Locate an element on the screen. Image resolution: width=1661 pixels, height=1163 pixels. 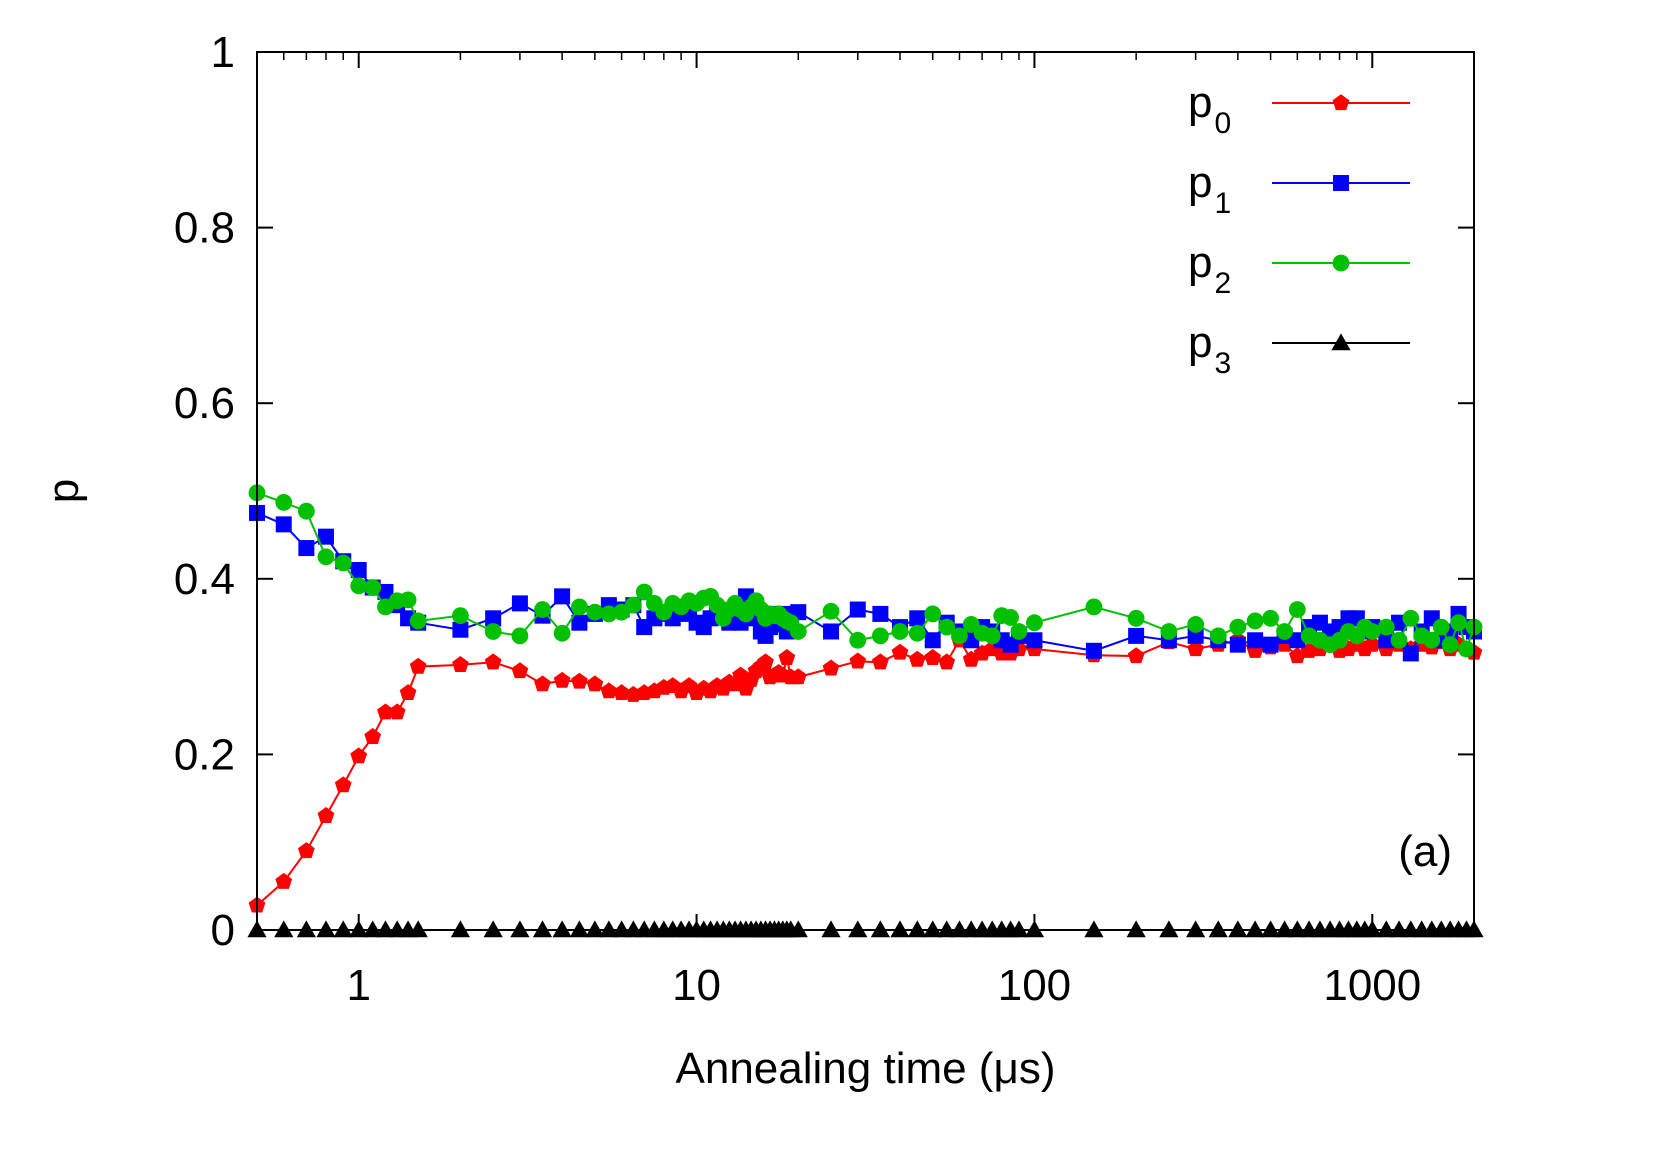
legend-label: p1 is located at coordinates (1209, 189).